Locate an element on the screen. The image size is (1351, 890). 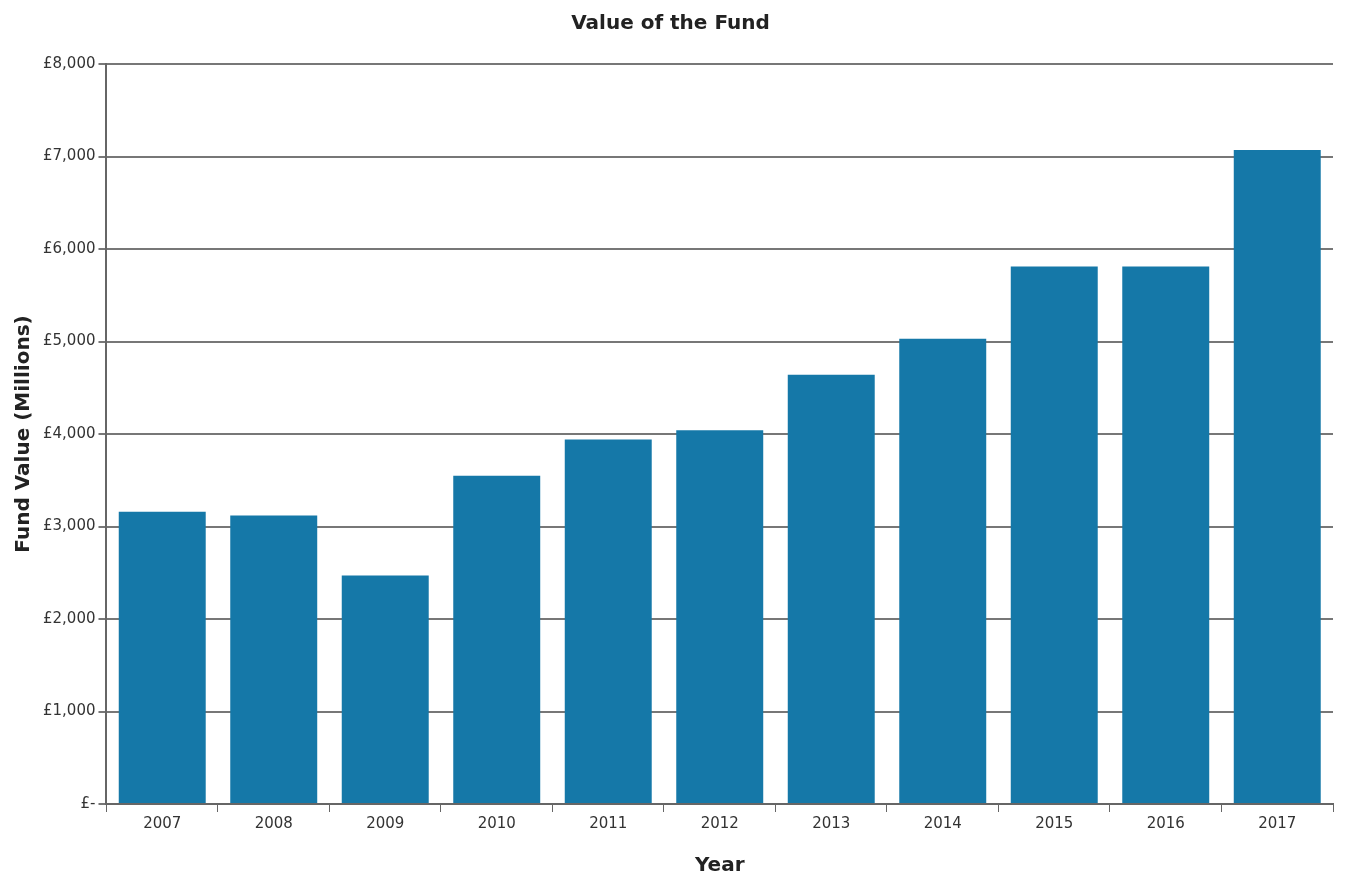
x-tick-label: 2017 is located at coordinates (1277, 822).